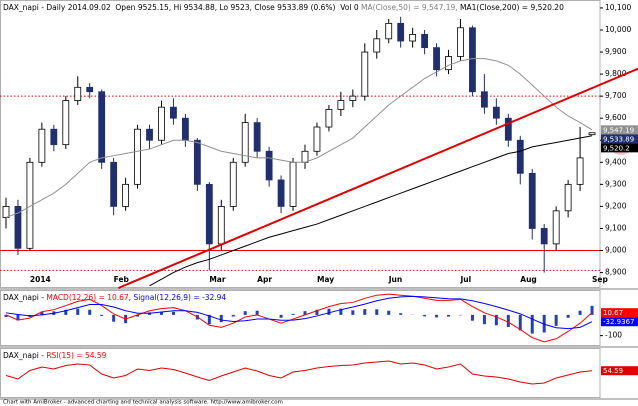 This screenshot has height=406, width=638. I want to click on y-tick-label: 9,400, so click(616, 161).